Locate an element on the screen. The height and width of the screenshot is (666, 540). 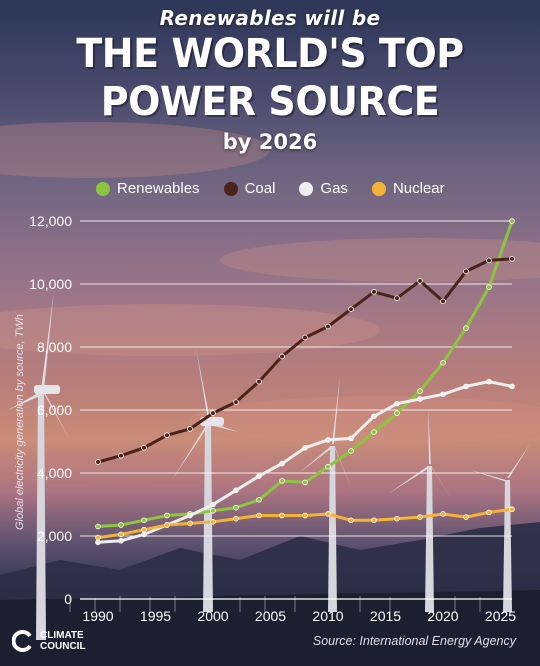
legend-item-gas: Gas is located at coordinates (323, 188).